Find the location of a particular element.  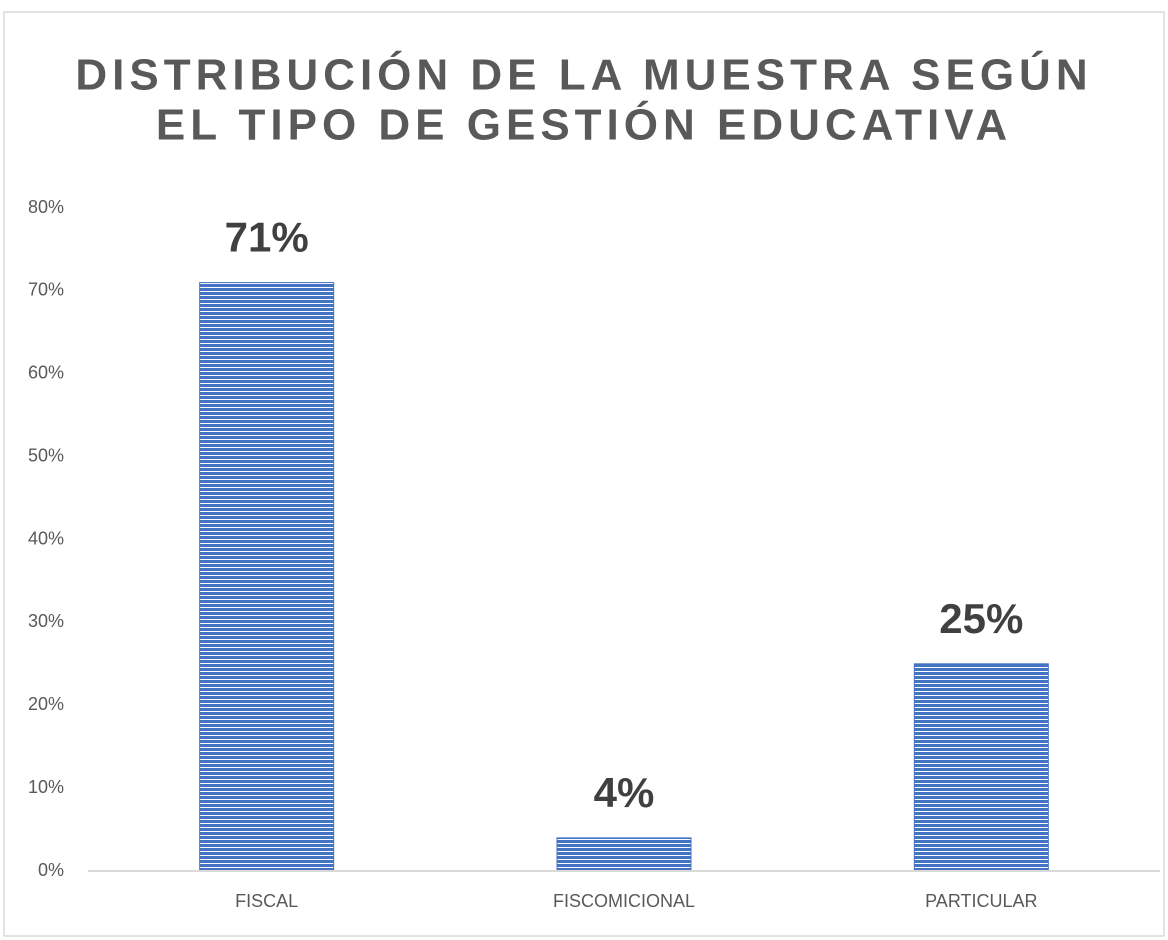

data-label: 4% is located at coordinates (624, 792).